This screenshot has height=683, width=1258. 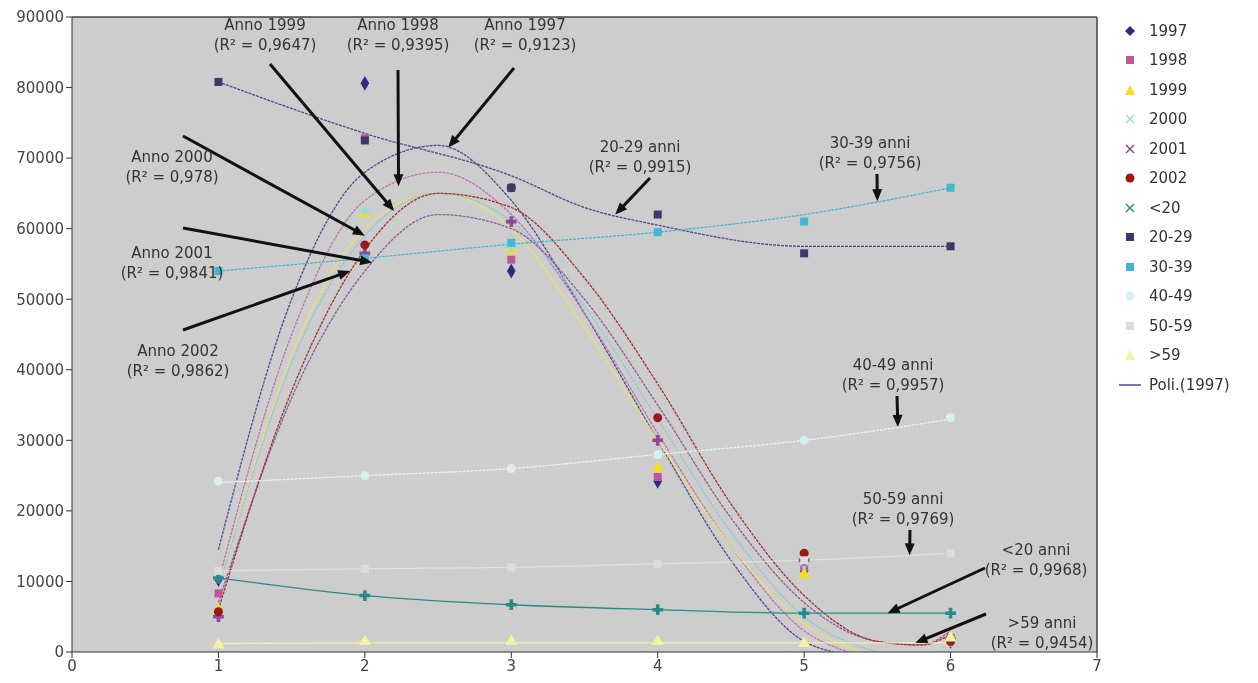 What do you see at coordinates (950, 665) in the screenshot?
I see `x-tick-label: 6` at bounding box center [950, 665].